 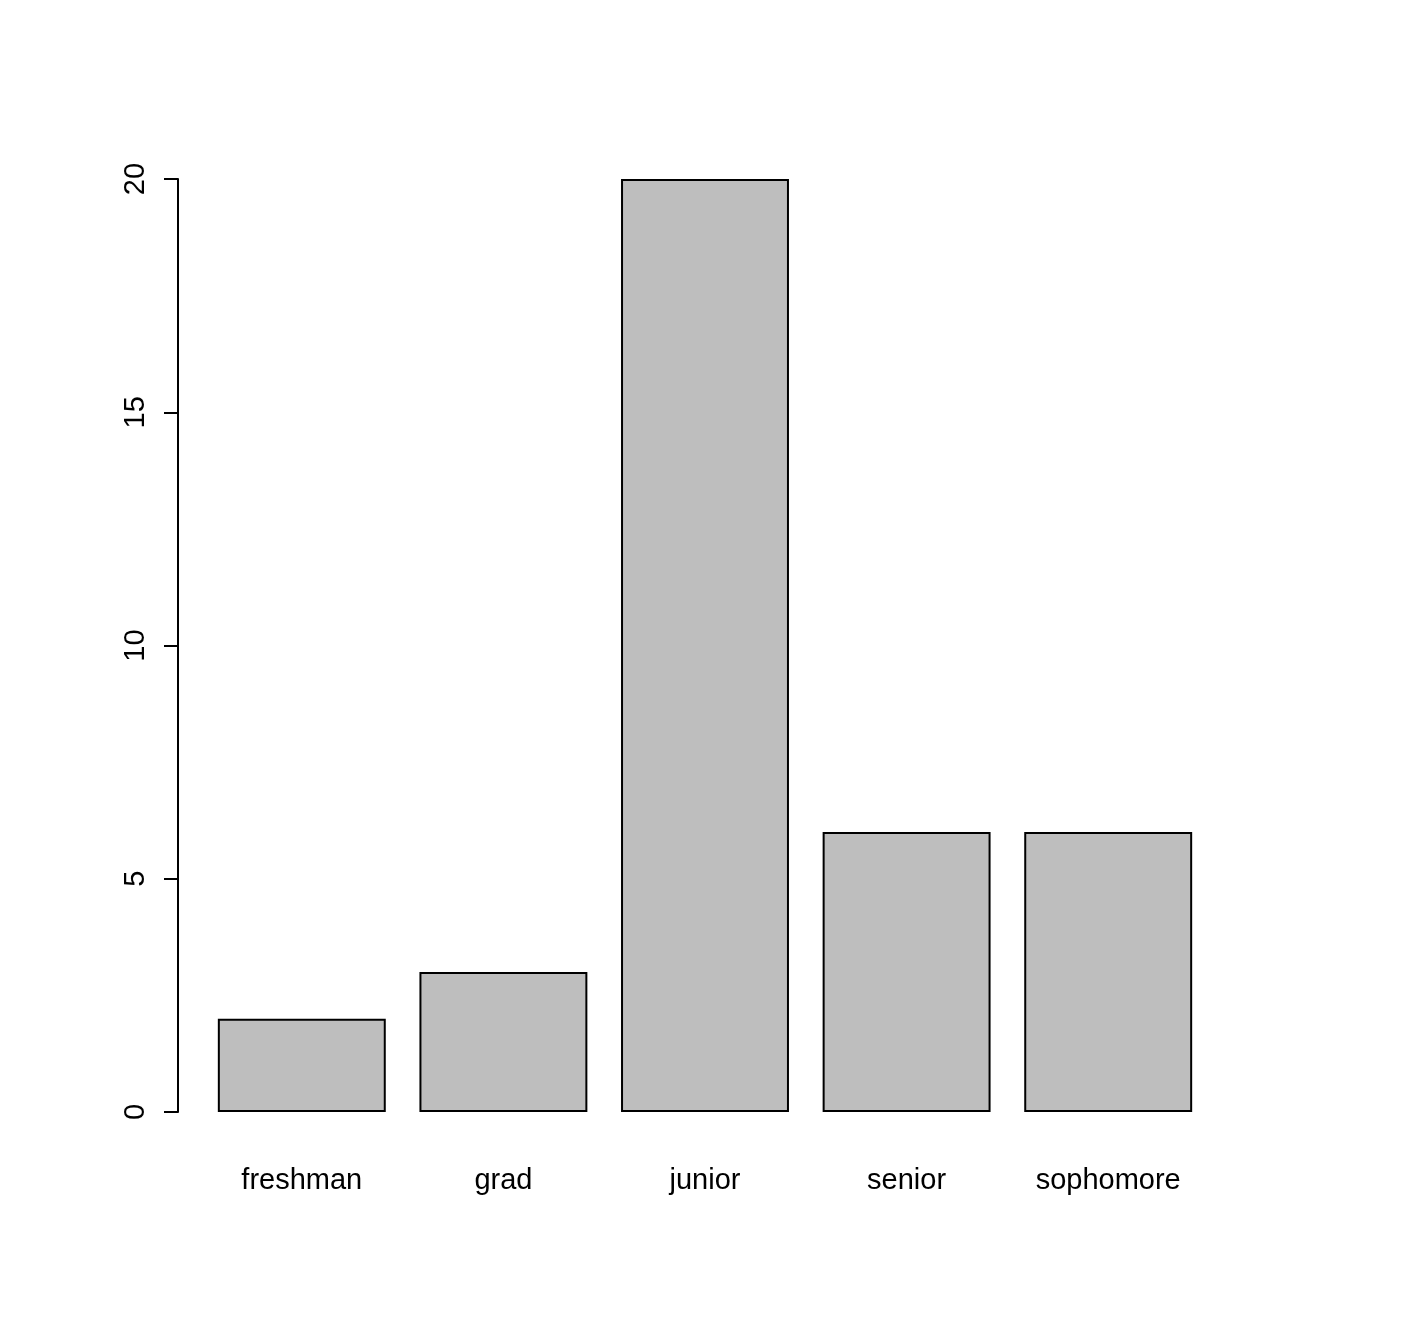 What do you see at coordinates (907, 1178) in the screenshot?
I see `x-tick-label: senior` at bounding box center [907, 1178].